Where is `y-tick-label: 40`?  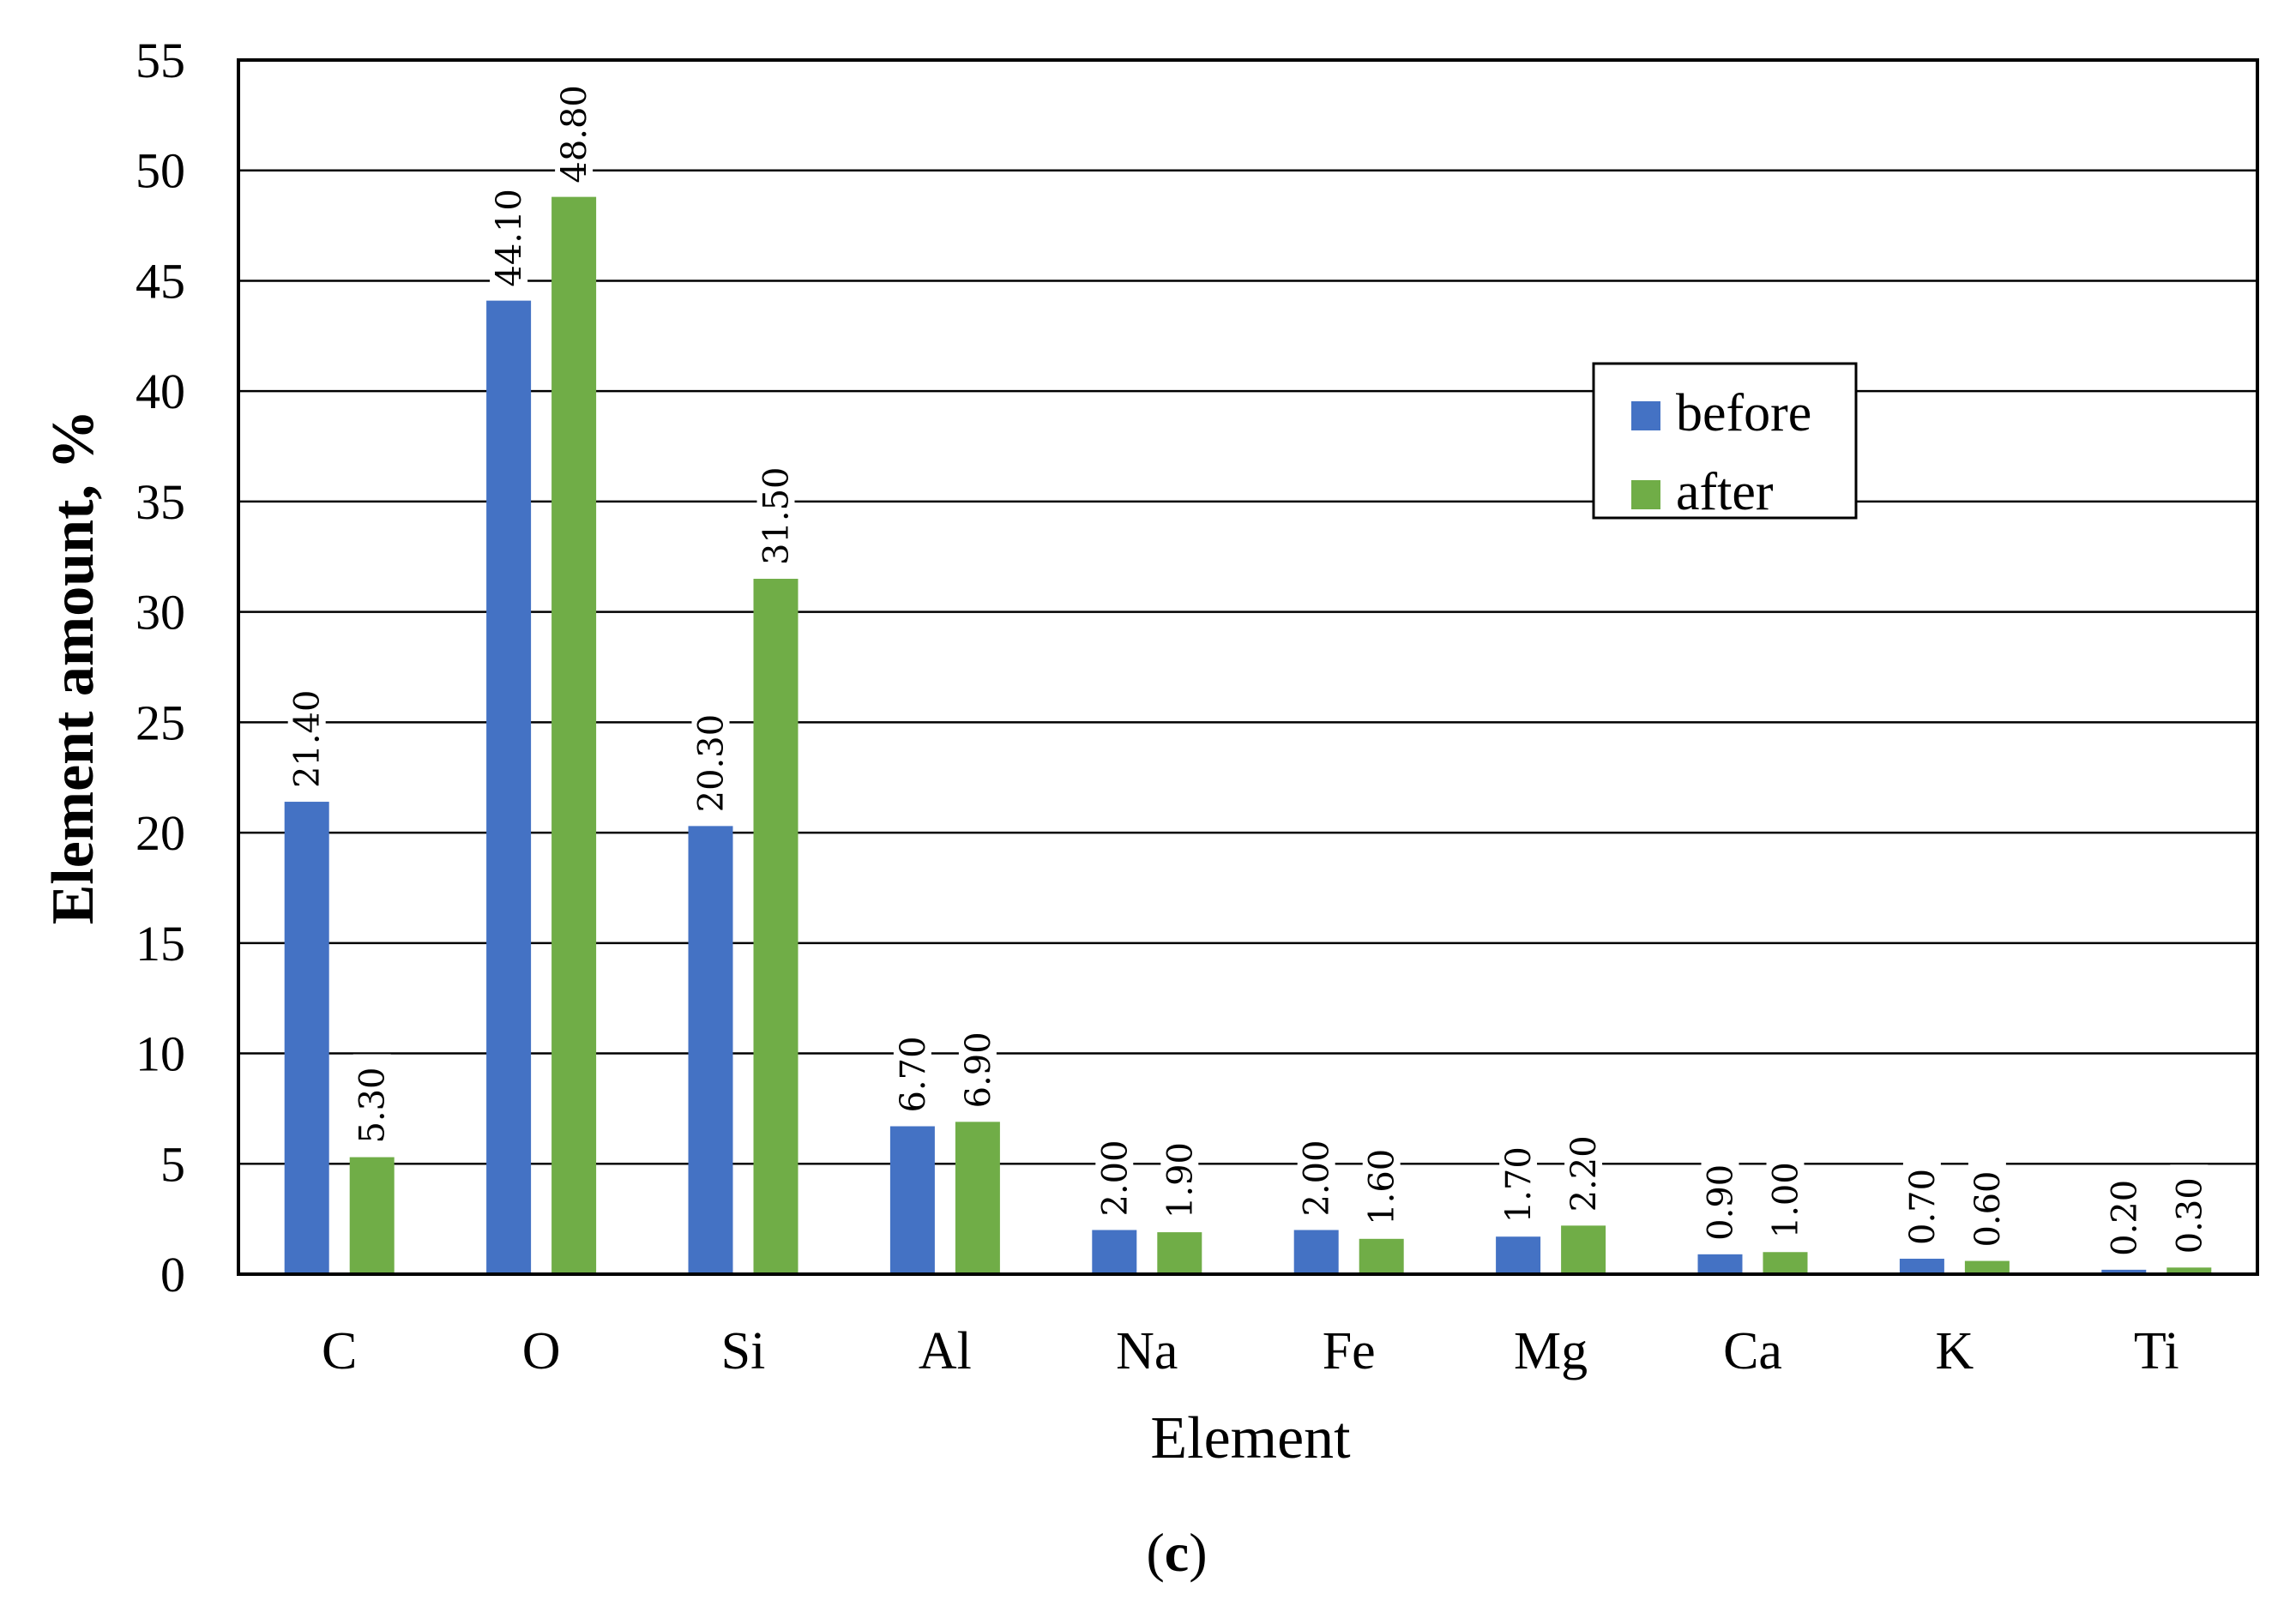 y-tick-label: 40 is located at coordinates (160, 391).